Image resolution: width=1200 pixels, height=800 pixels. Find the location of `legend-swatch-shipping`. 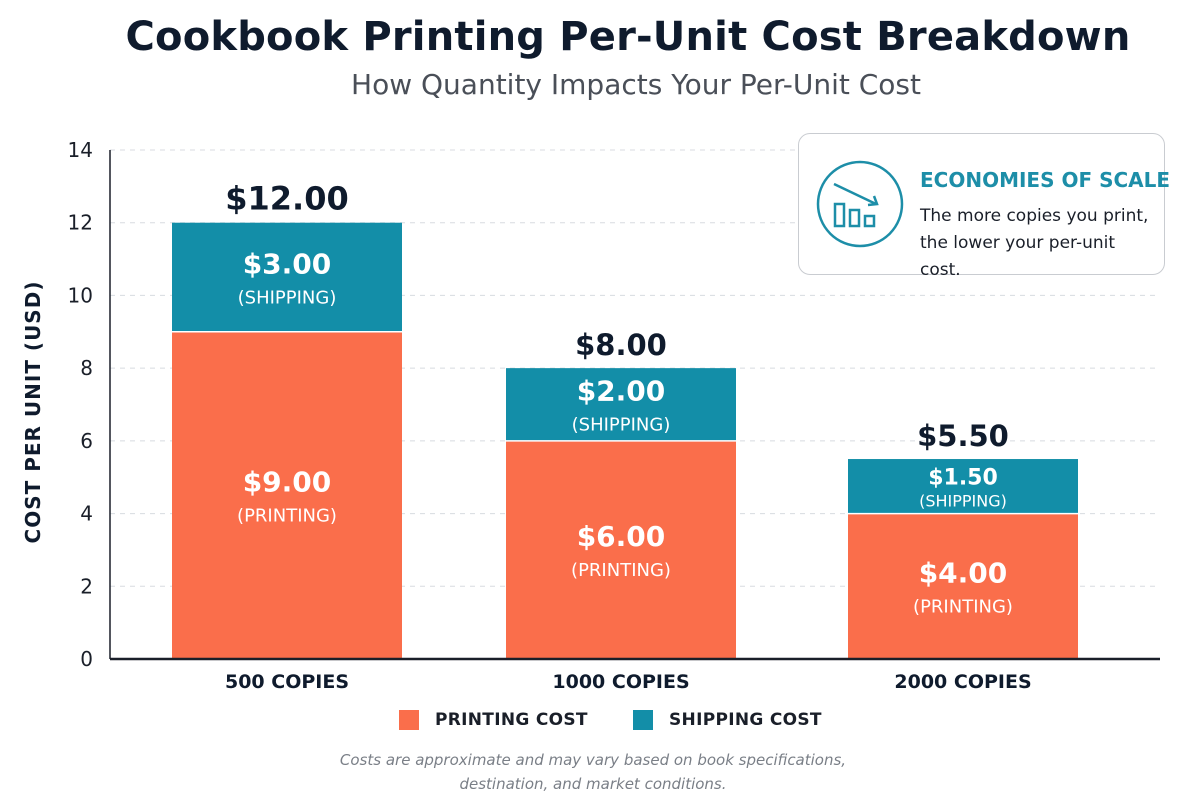

legend-swatch-shipping is located at coordinates (643, 720).